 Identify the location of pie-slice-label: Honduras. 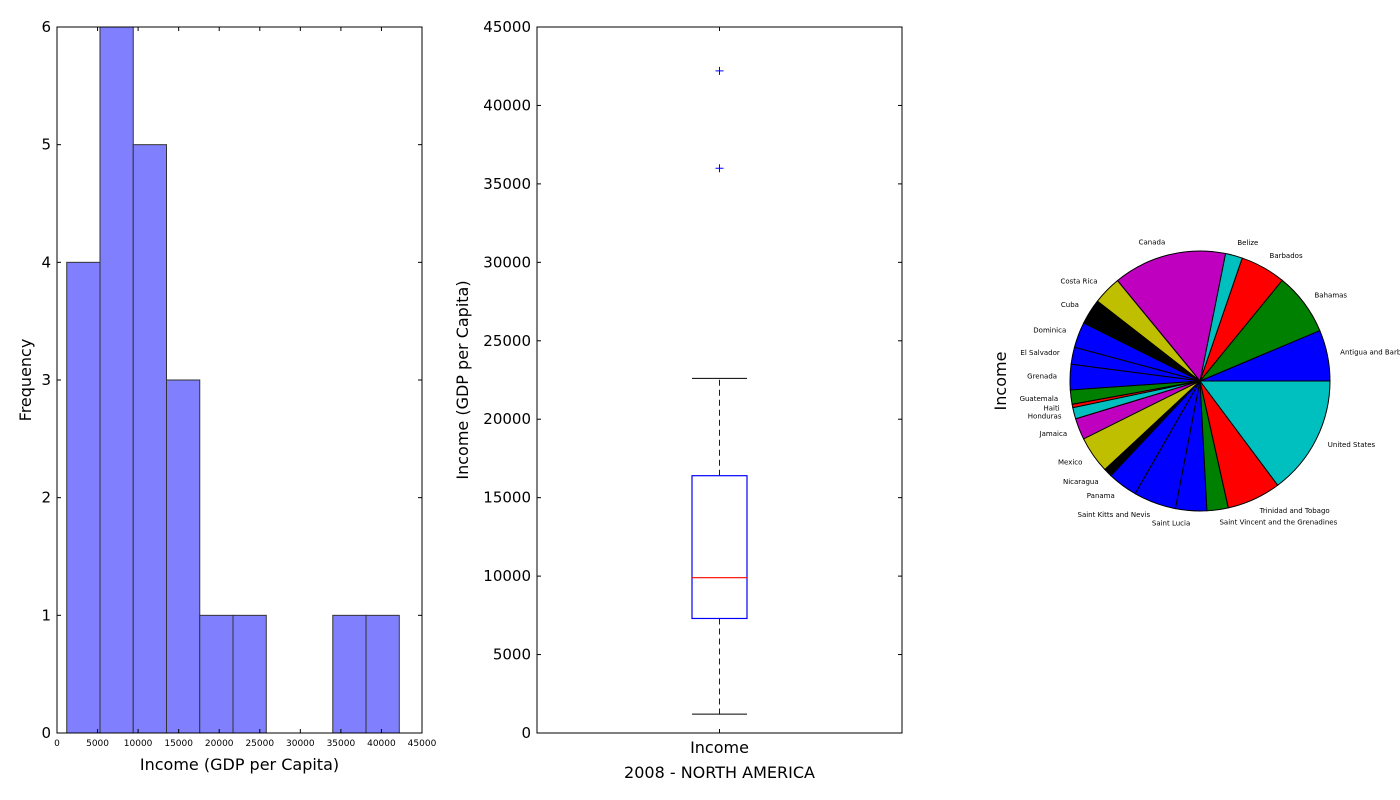
(1045, 417).